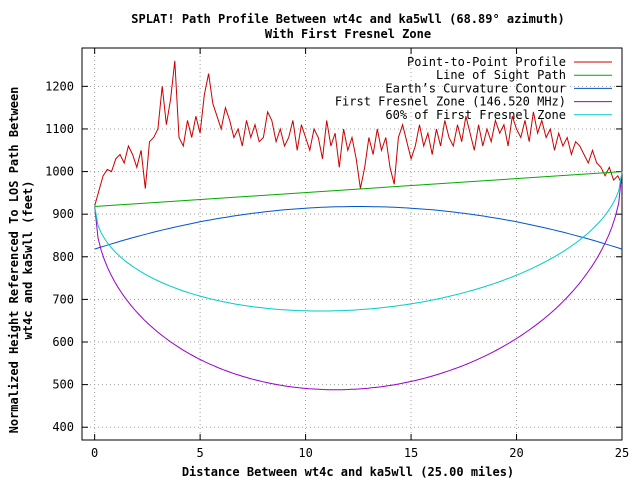 Image resolution: width=640 pixels, height=480 pixels. Describe the element at coordinates (516, 453) in the screenshot. I see `x-tick-label: 20` at that location.